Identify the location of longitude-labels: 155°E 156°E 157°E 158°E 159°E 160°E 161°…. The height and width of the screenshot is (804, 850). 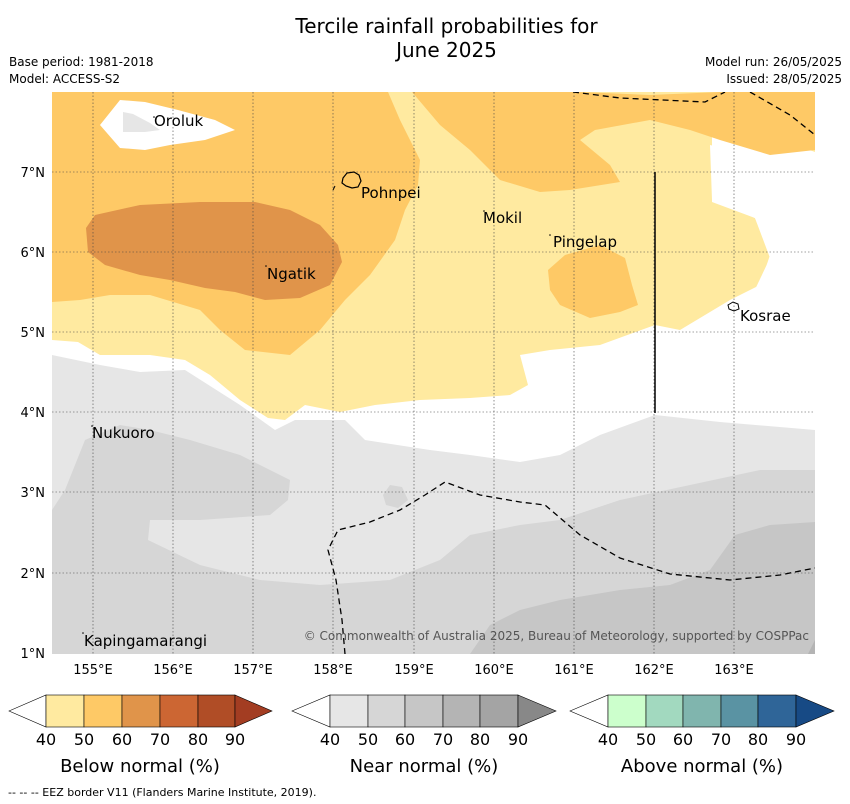
(413, 670).